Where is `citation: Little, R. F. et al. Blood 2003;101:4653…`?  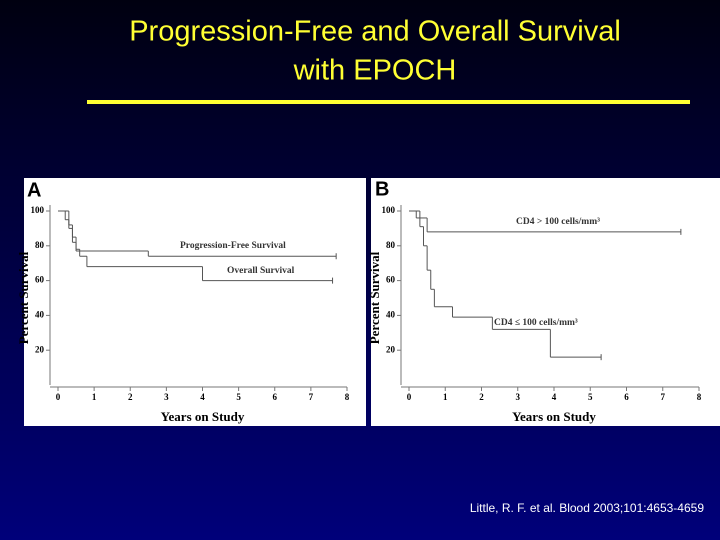
citation: Little, R. F. et al. Blood 2003;101:4653… is located at coordinates (587, 508).